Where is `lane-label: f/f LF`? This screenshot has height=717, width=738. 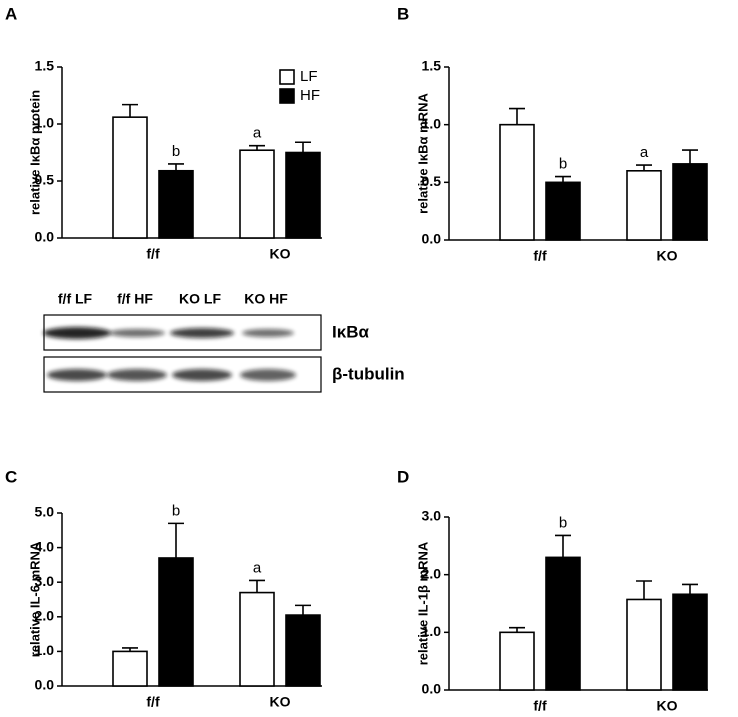
lane-label: f/f LF is located at coordinates (75, 299).